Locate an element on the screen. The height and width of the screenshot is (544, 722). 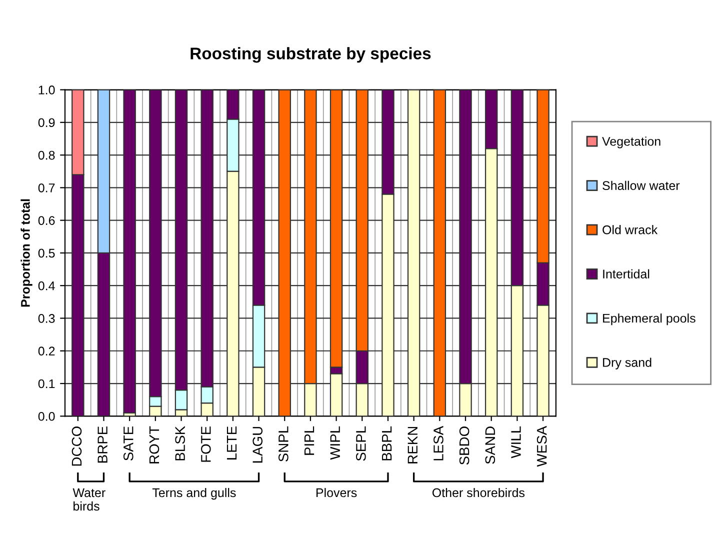
y-tick-label: 0.4 is located at coordinates (46, 285).